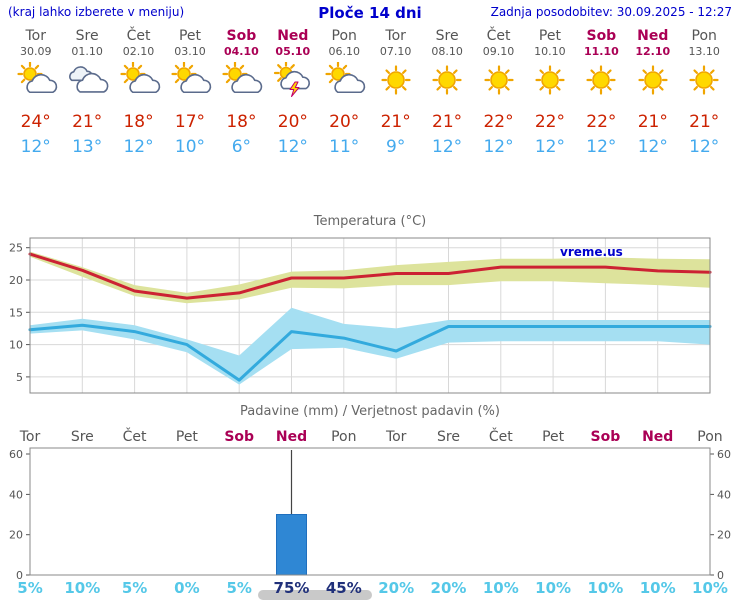 This screenshot has height=600, width=740. I want to click on scrollbar-thumb, so click(315, 595).